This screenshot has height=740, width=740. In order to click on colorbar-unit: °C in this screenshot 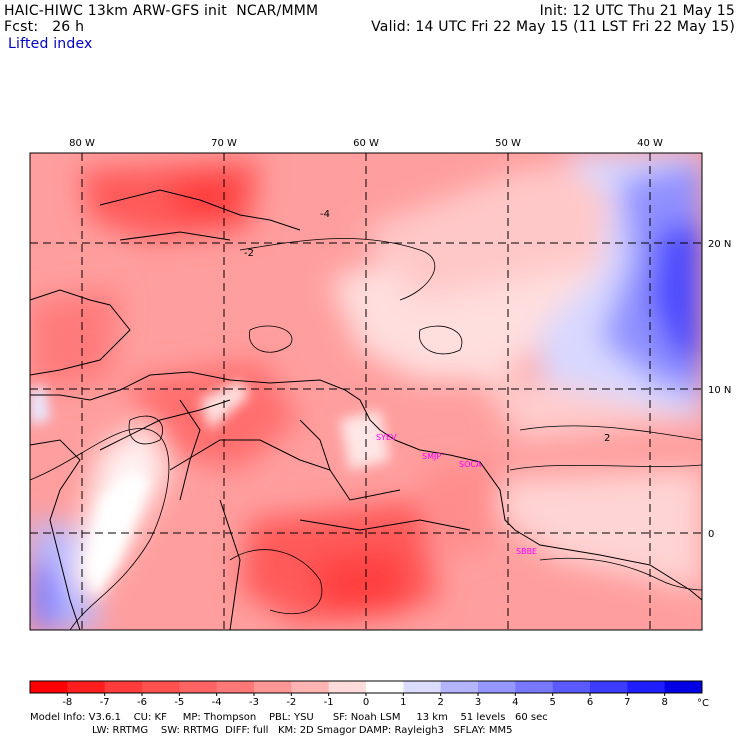, I will do `click(703, 703)`.